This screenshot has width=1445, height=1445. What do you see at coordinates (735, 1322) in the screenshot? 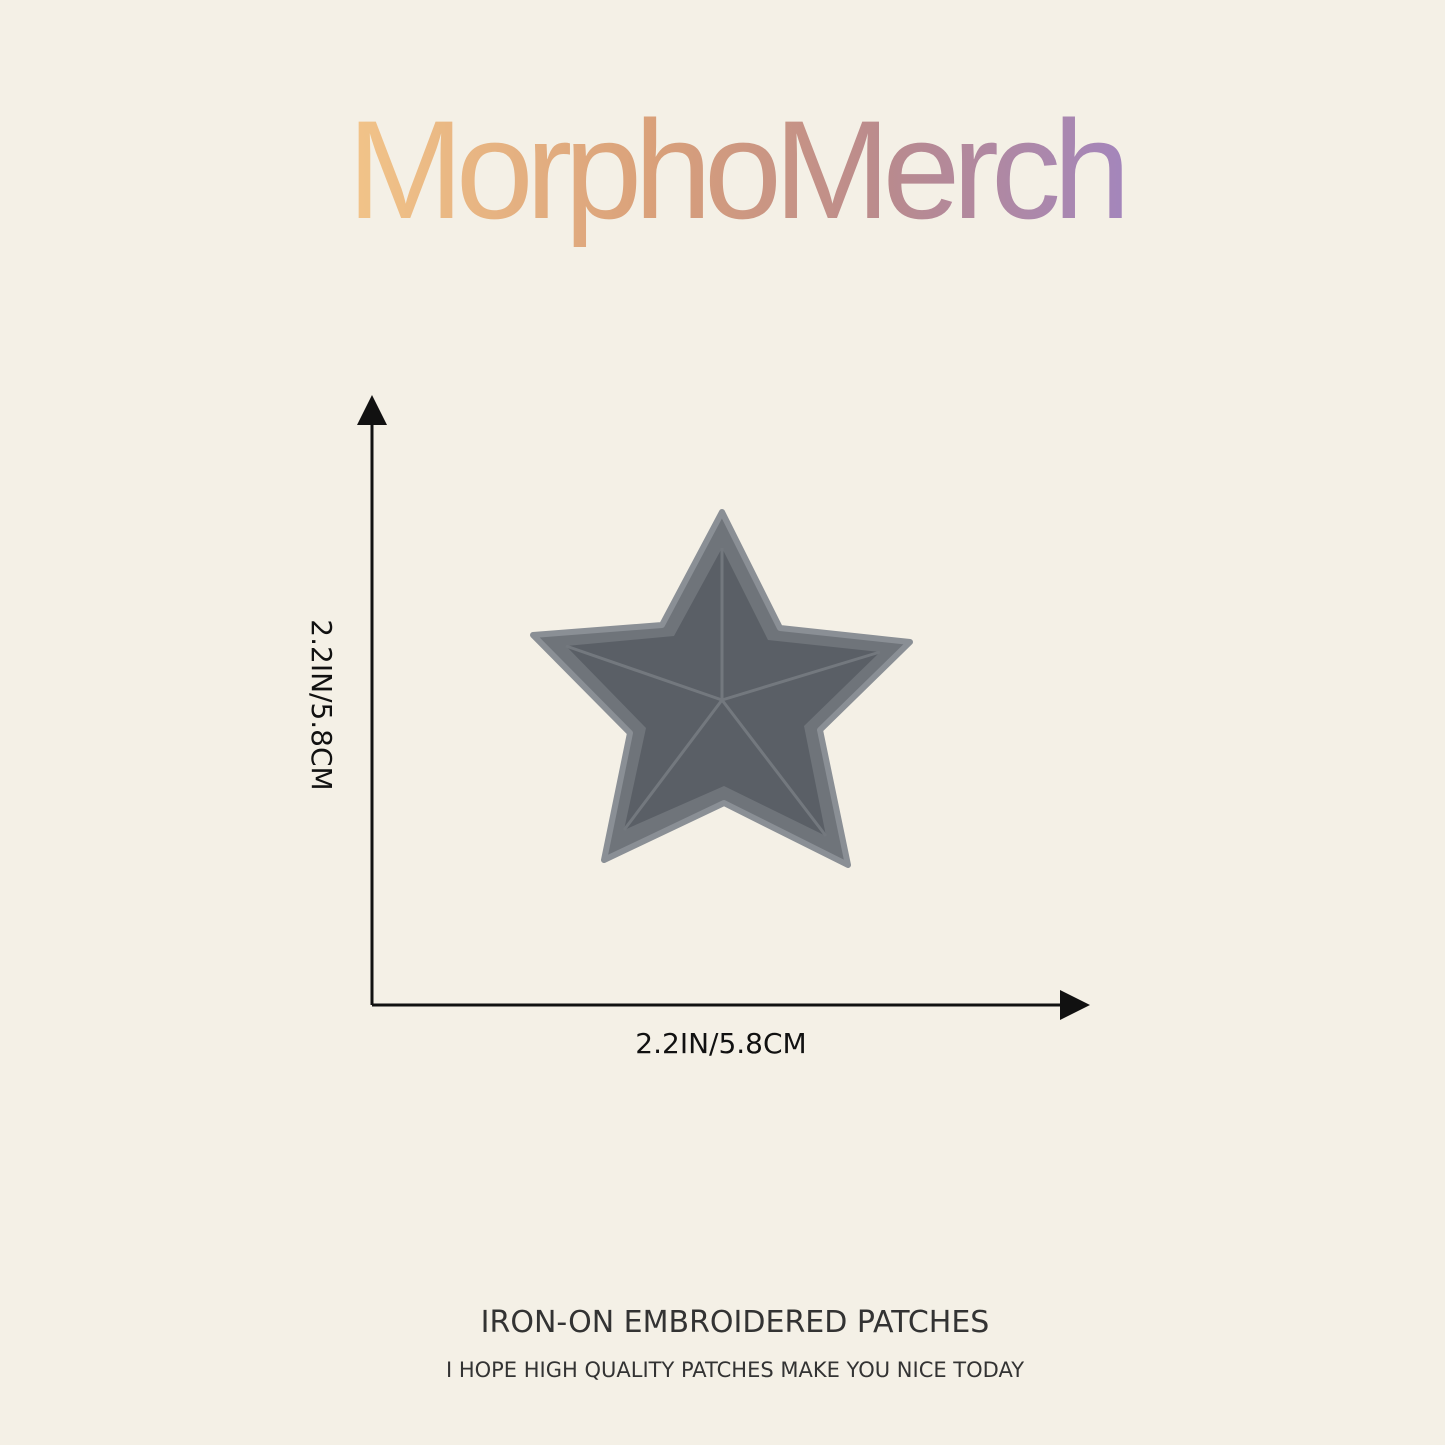
I see `footer-title: IRON-ON EMBROIDERED PATCHES` at bounding box center [735, 1322].